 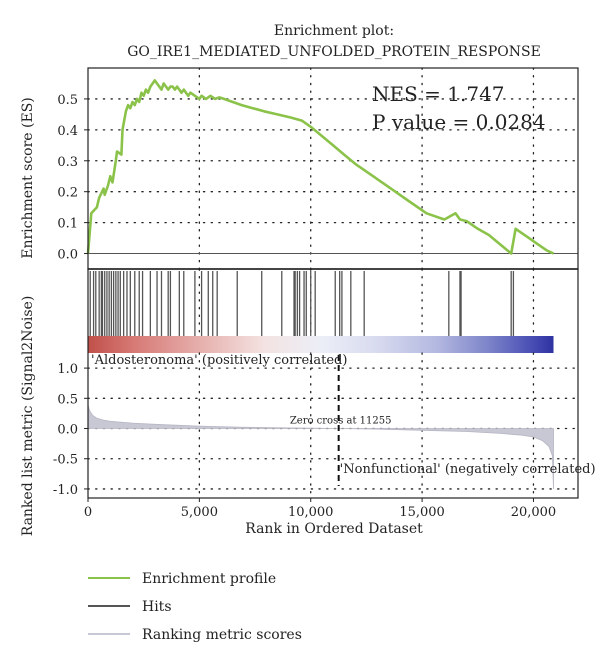 I want to click on ranked-y-tick-label: 0.0, so click(x=67, y=430).